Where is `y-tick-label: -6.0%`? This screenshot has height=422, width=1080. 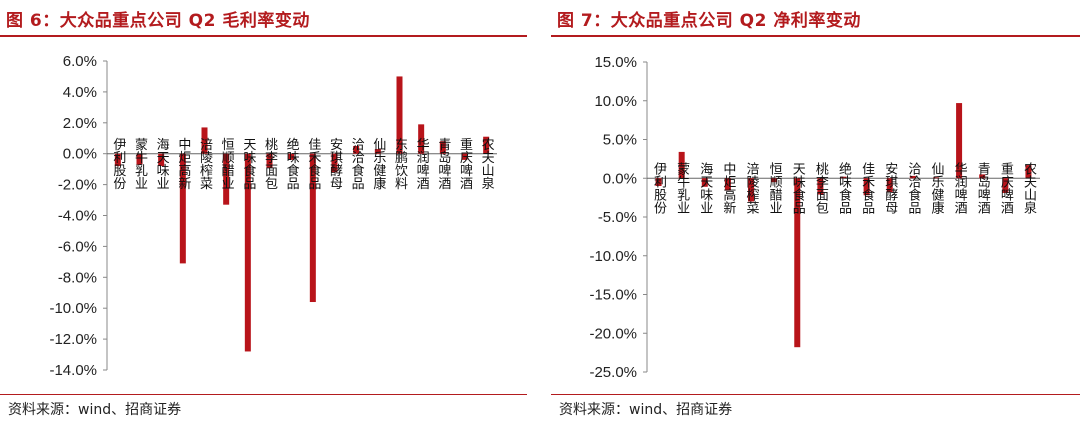 y-tick-label: -6.0% is located at coordinates (77, 246).